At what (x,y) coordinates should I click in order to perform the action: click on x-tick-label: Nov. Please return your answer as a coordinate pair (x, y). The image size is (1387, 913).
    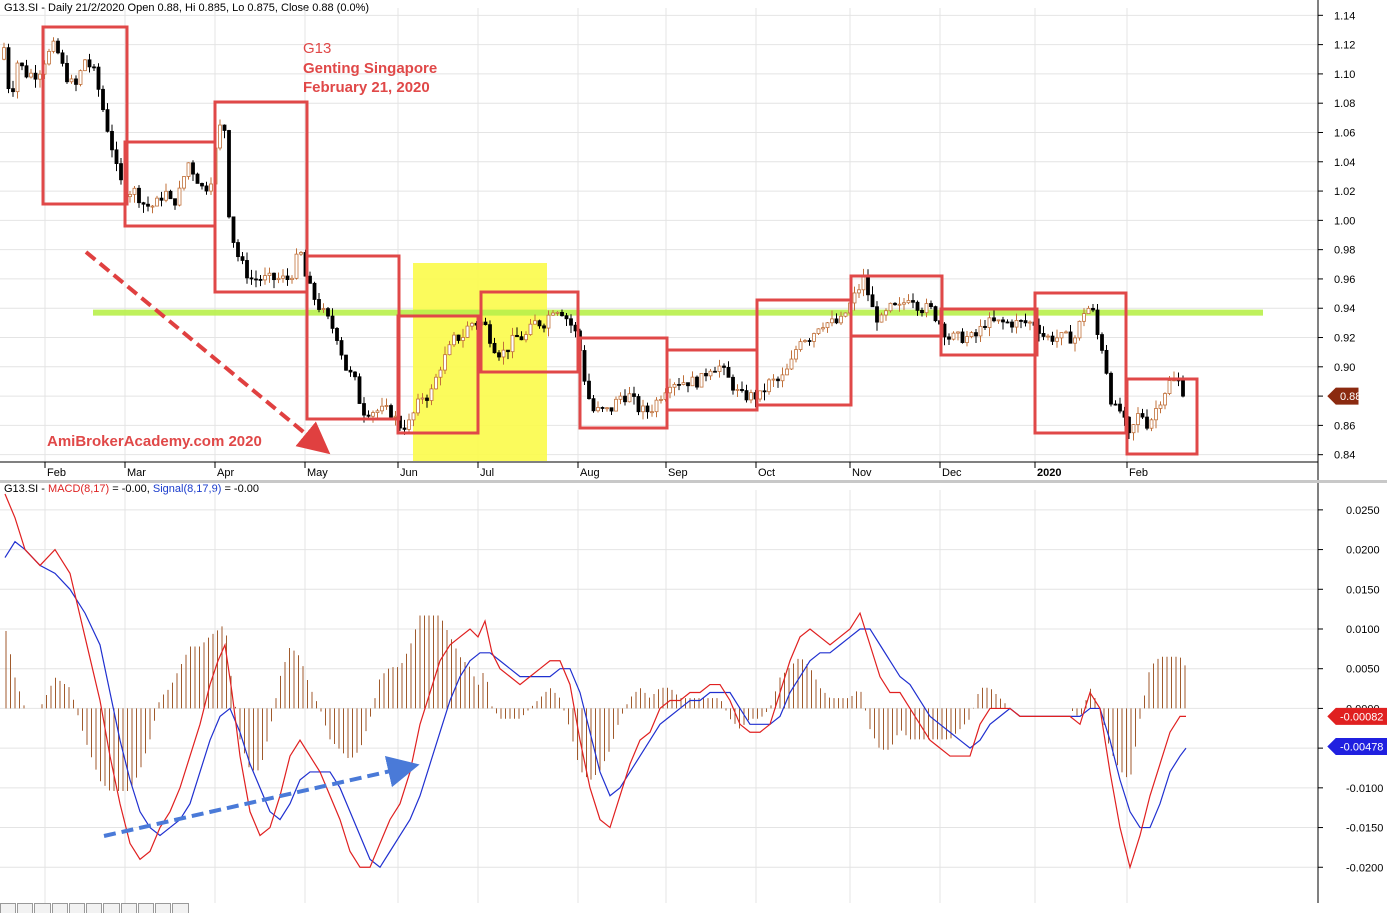
    Looking at the image, I should click on (862, 473).